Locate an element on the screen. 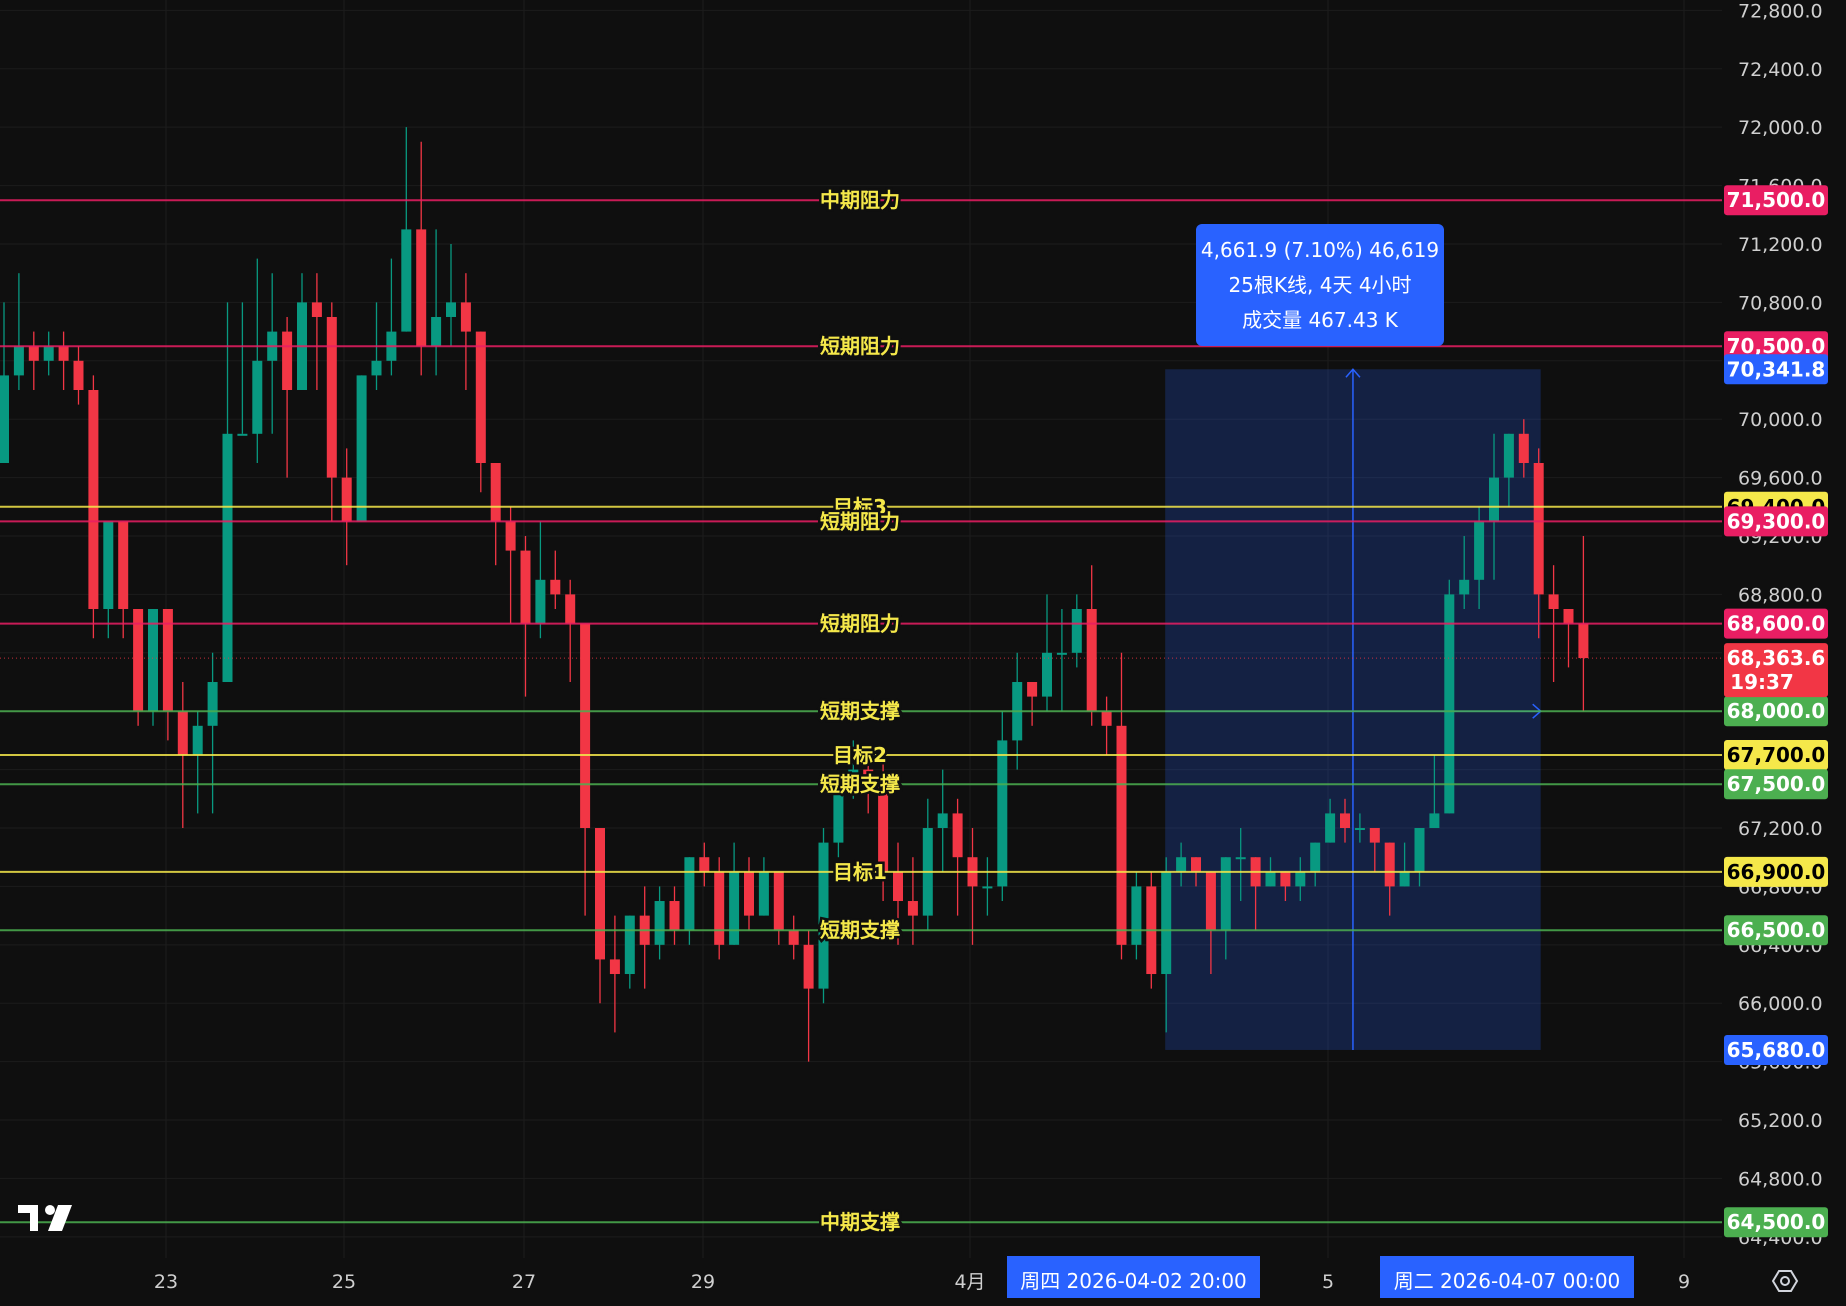  measure-low-tag is located at coordinates (1776, 1049).